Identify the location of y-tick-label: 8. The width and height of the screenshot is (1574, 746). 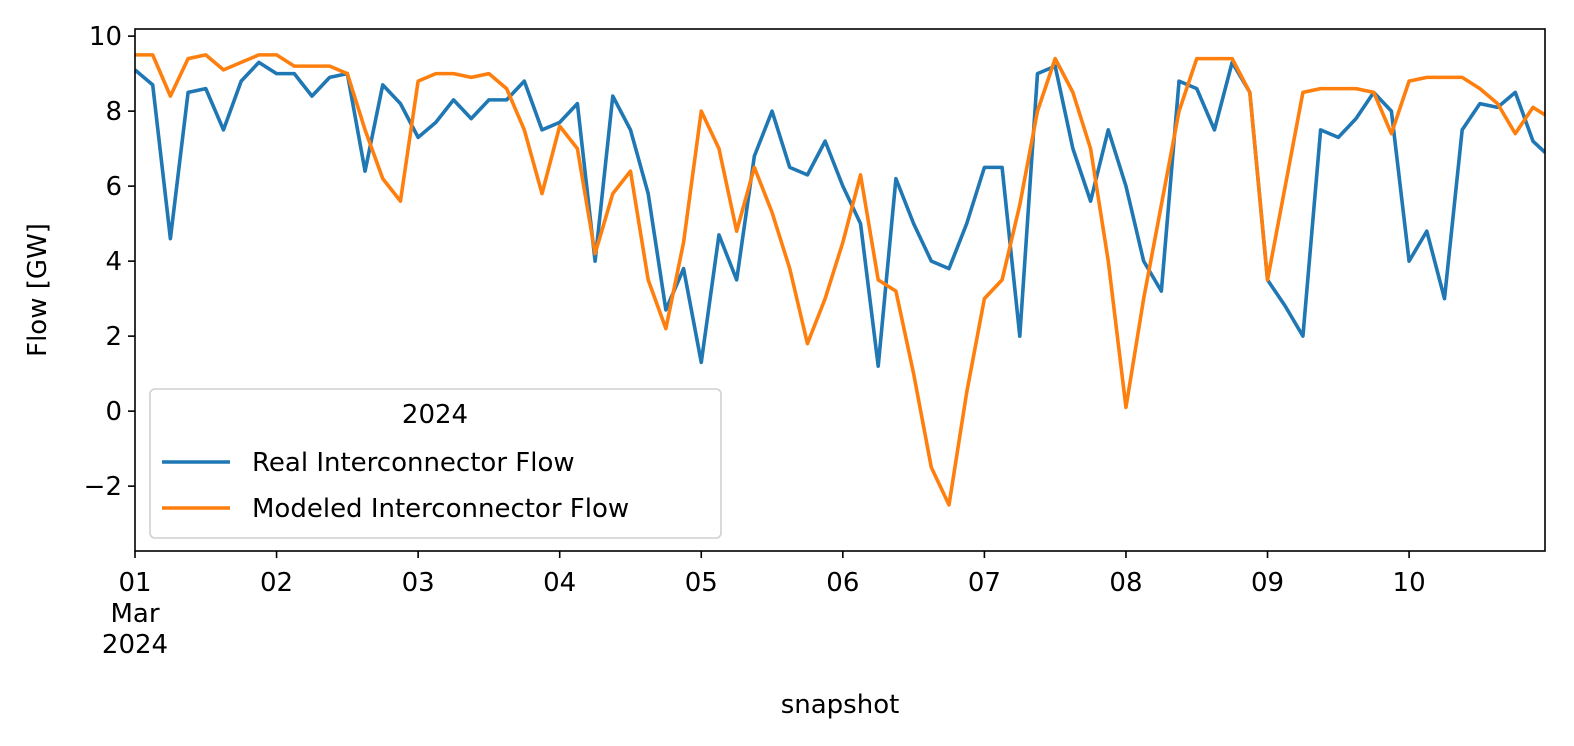
(113, 112).